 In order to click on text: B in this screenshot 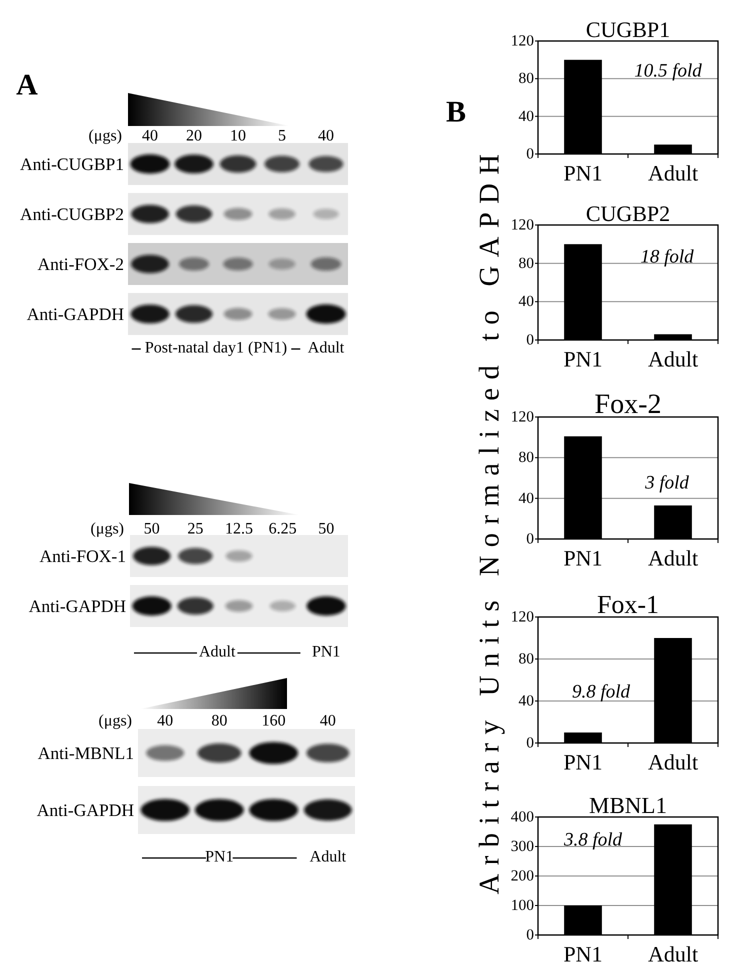, I will do `click(456, 112)`.